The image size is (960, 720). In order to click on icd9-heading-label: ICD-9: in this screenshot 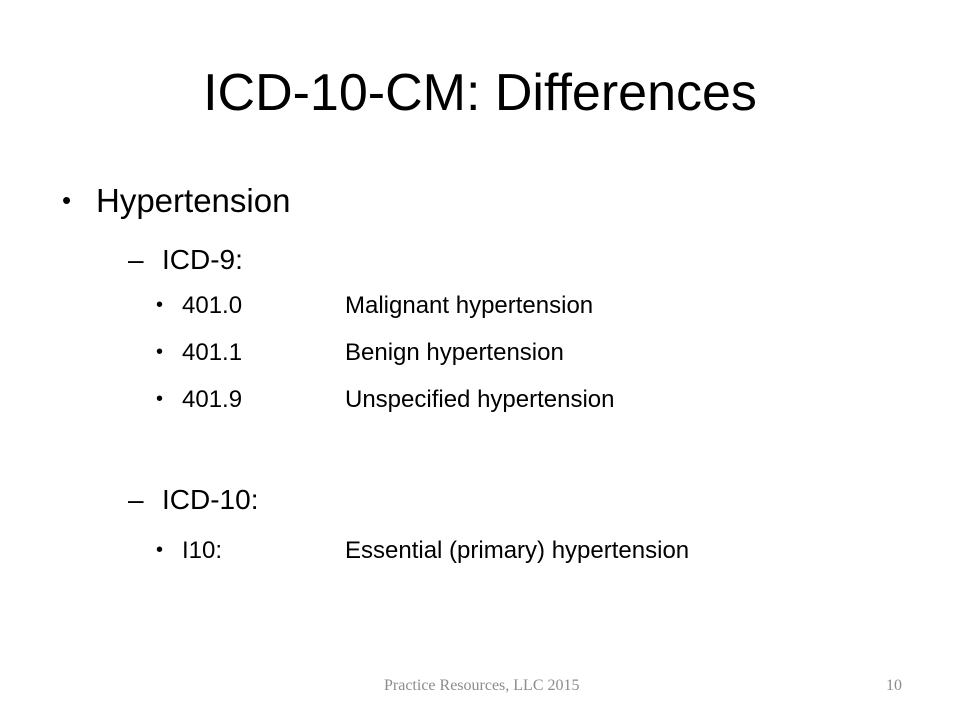, I will do `click(202, 259)`.